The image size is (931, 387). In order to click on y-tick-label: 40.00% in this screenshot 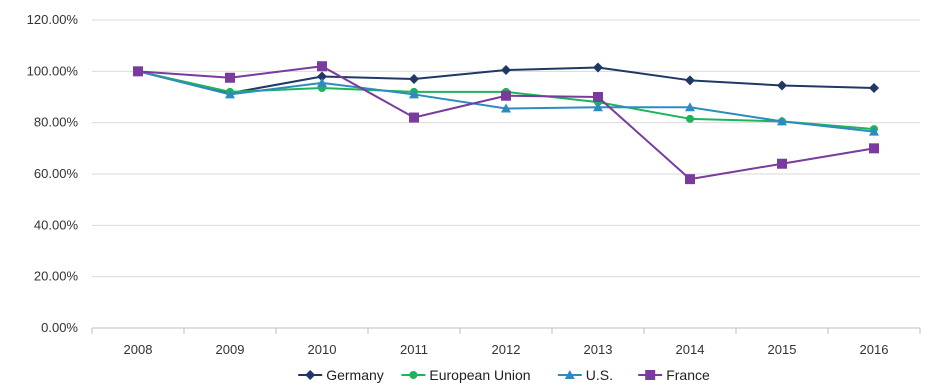, I will do `click(56, 224)`.